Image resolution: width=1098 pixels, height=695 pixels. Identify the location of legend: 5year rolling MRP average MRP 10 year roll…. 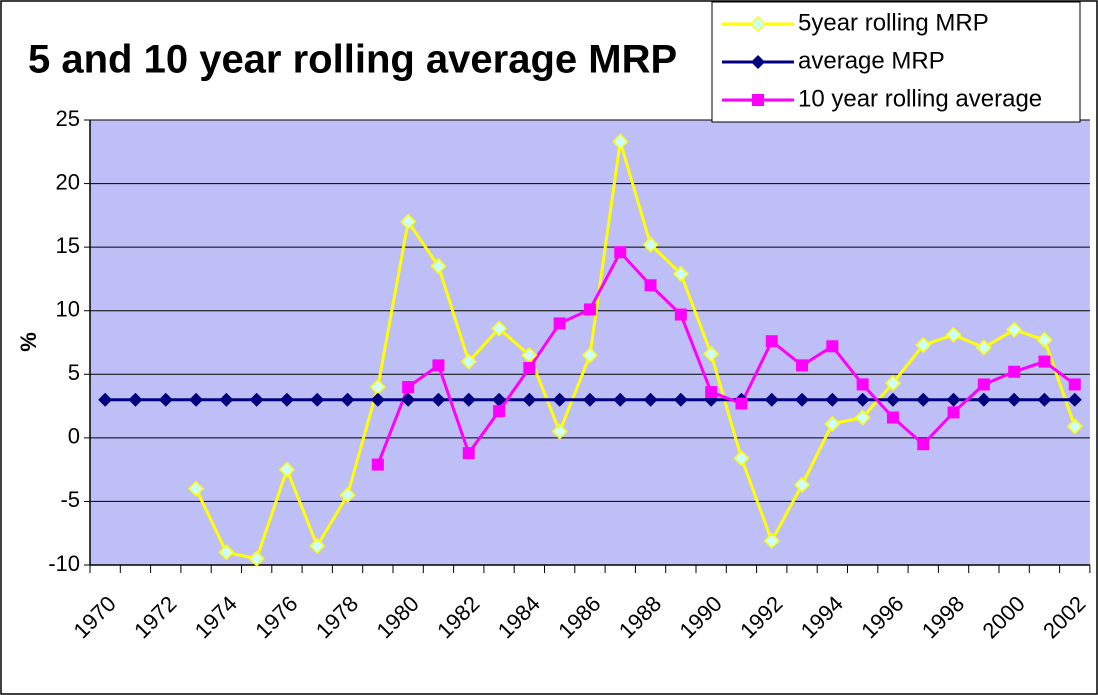
(896, 62).